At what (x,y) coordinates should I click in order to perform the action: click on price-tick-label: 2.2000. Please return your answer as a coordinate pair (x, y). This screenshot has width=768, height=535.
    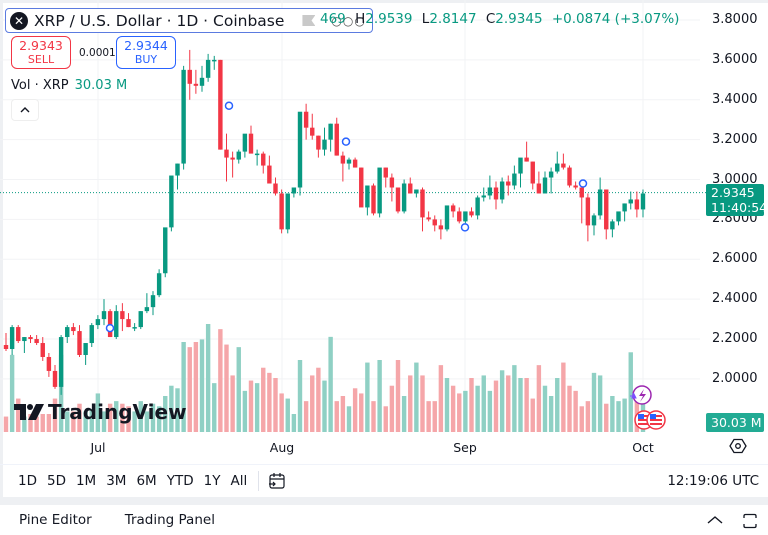
    Looking at the image, I should click on (735, 339).